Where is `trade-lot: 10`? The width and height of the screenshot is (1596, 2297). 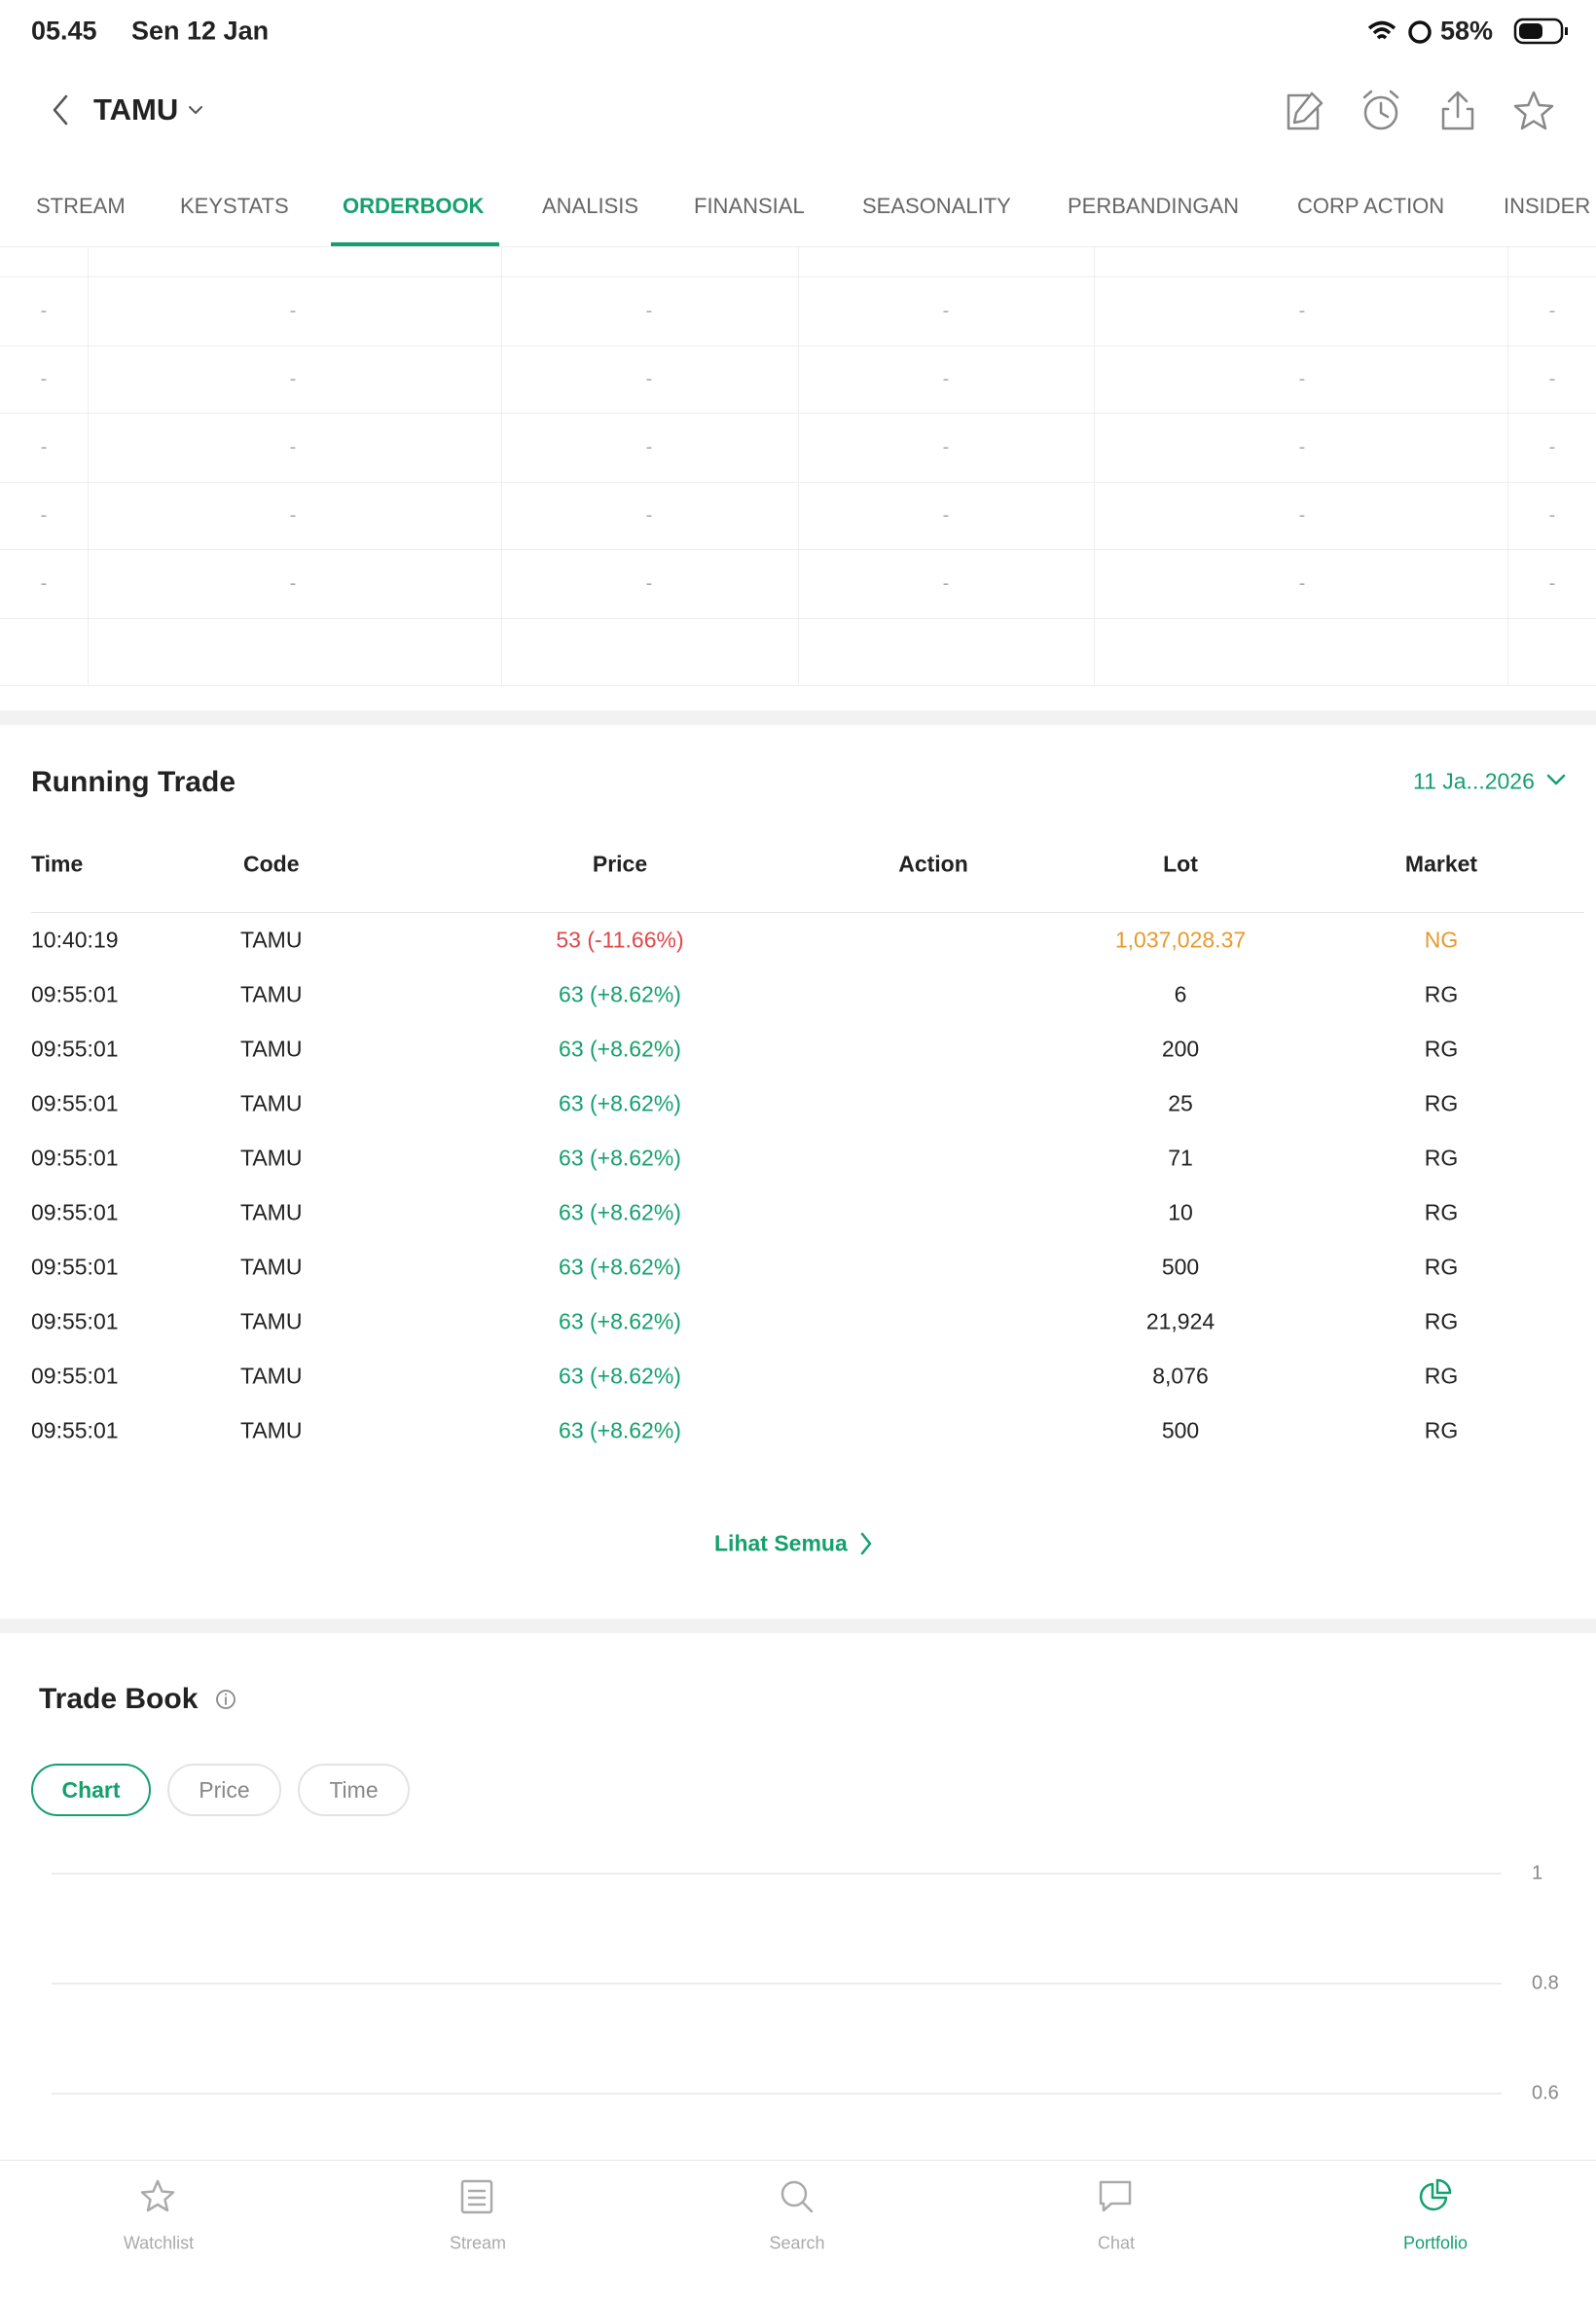 trade-lot: 10 is located at coordinates (1180, 1212).